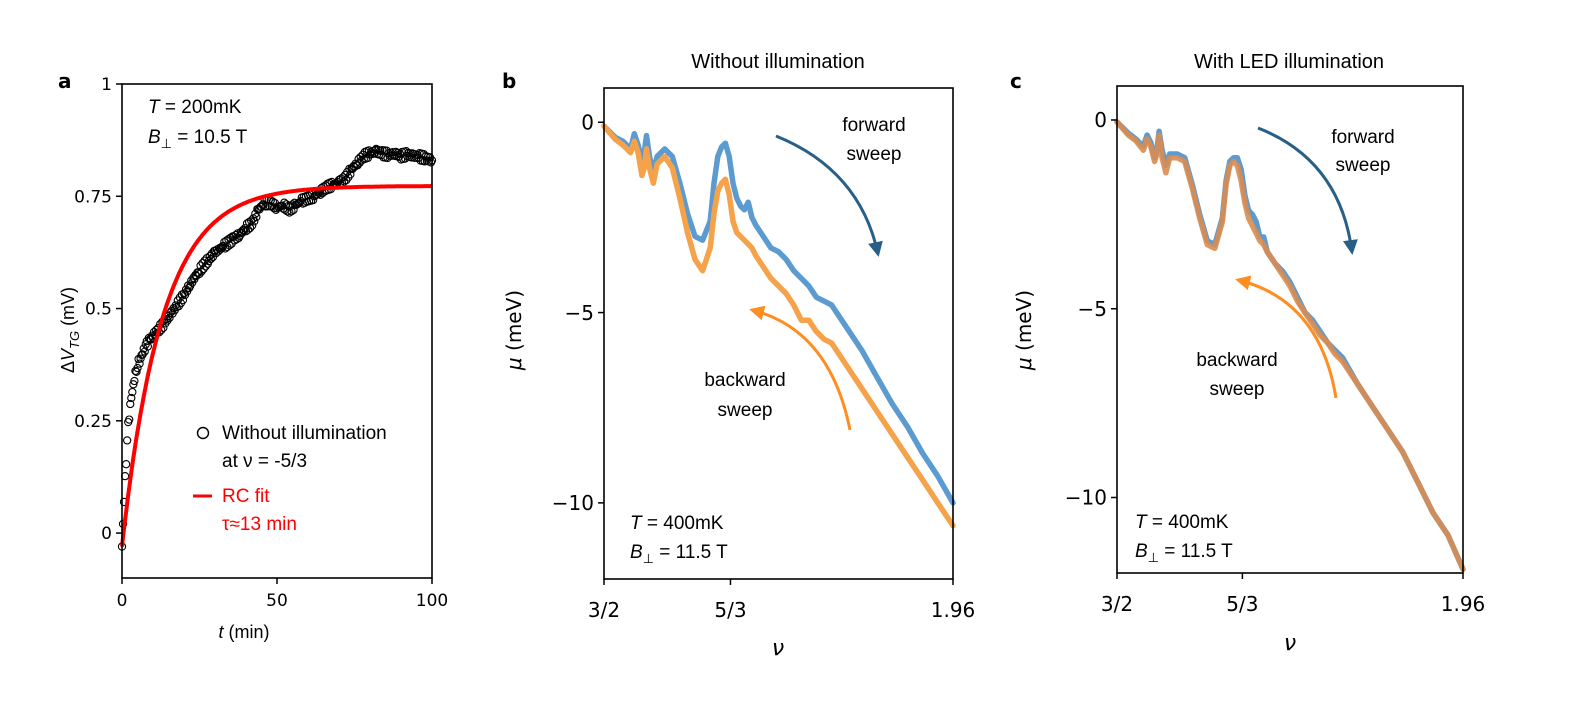  I want to click on panel-a-x-label: t (min), so click(243, 632).